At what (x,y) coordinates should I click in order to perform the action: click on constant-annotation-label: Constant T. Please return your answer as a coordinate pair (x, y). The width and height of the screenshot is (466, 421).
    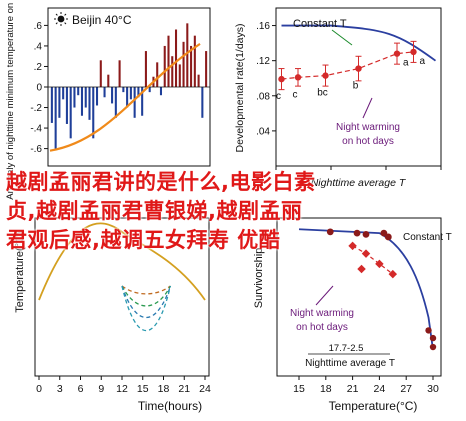
    Looking at the image, I should click on (427, 237).